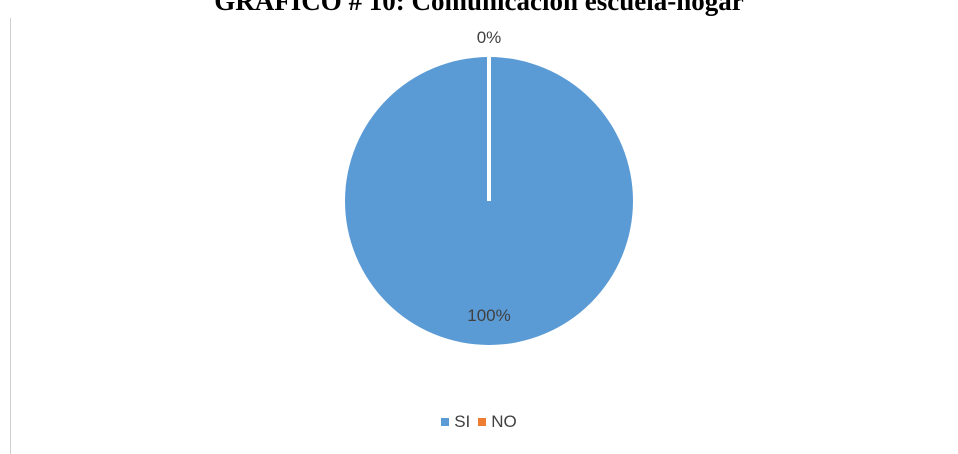  I want to click on legend-label-no: NO, so click(504, 421).